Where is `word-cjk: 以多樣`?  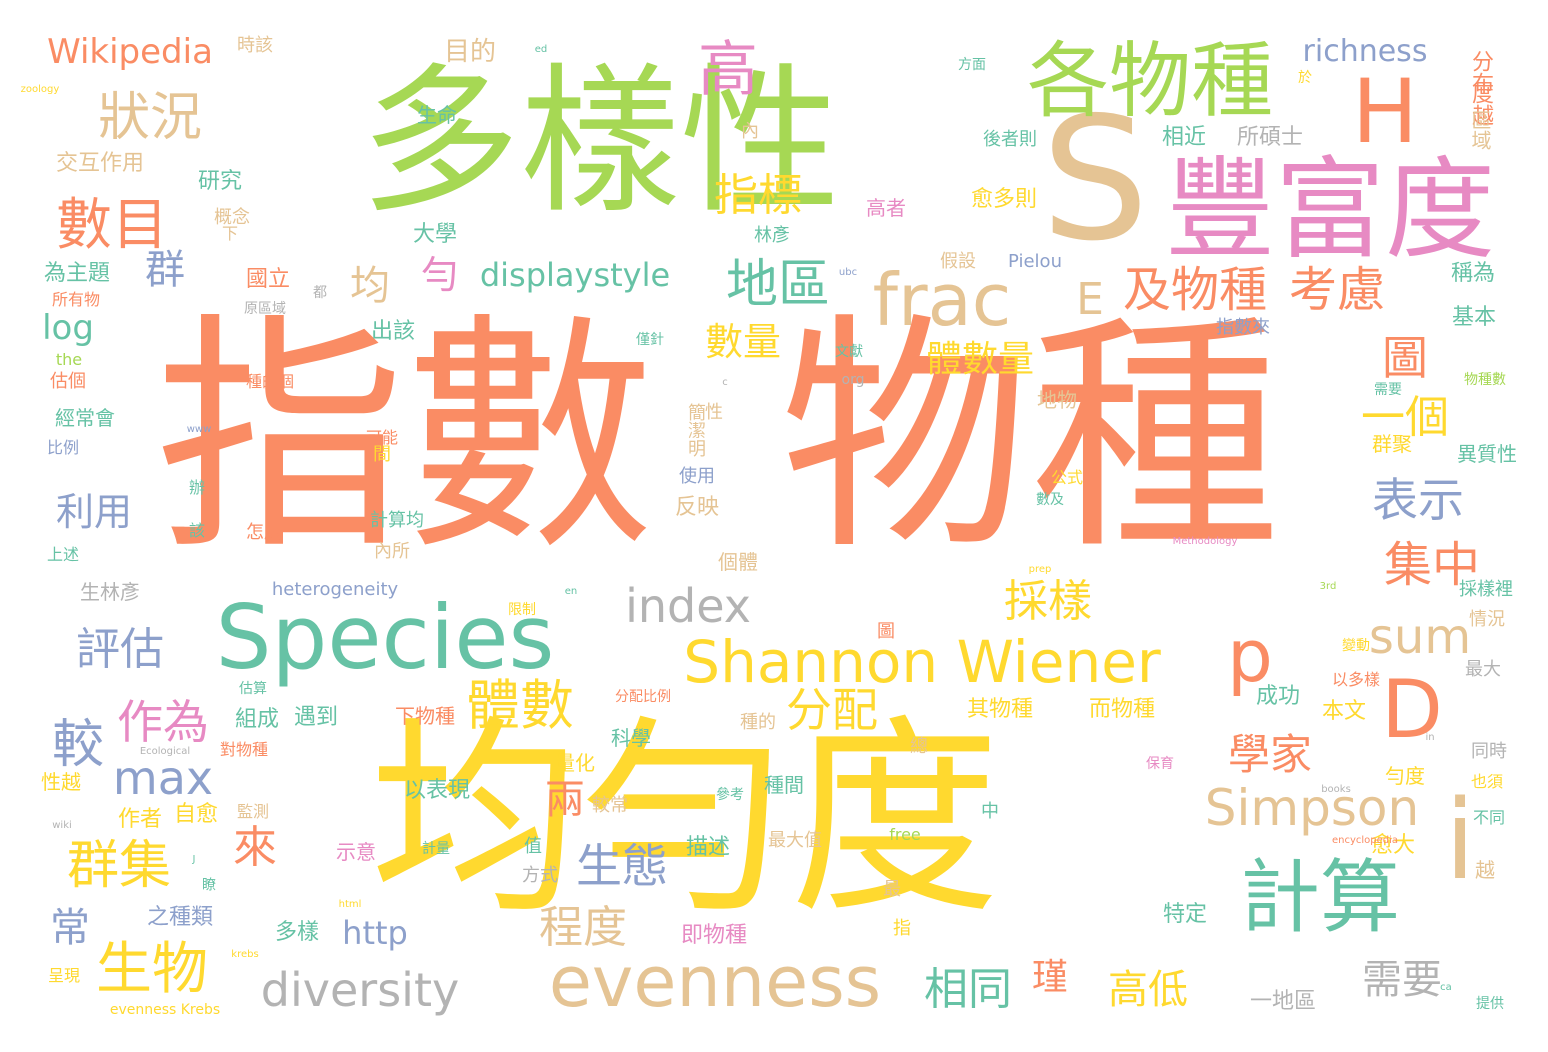
word-cjk: 以多樣 is located at coordinates (1356, 679).